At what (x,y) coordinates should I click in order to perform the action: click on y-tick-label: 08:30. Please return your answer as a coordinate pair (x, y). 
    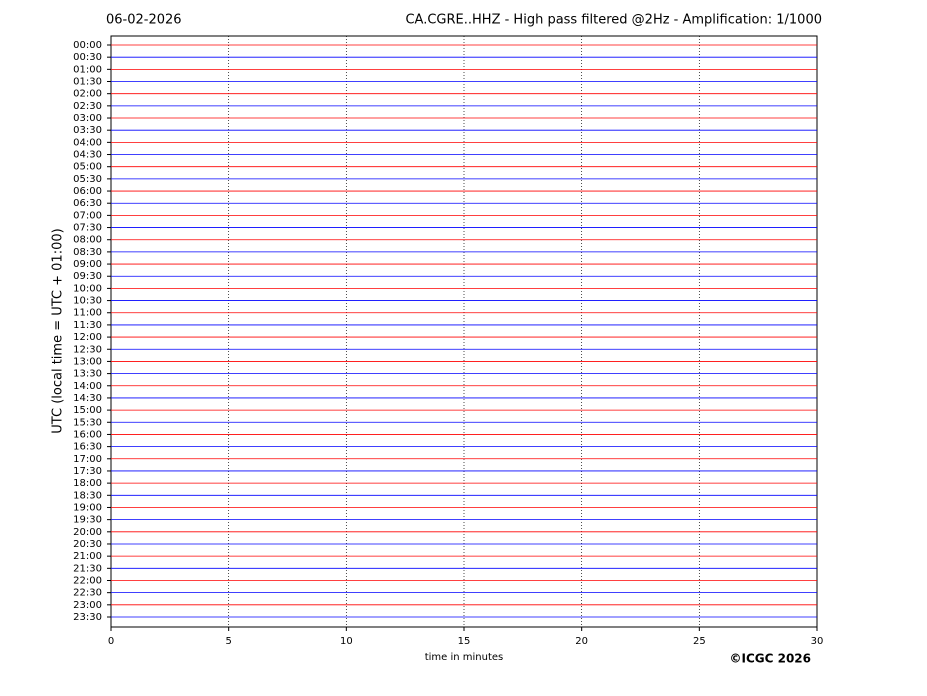
    Looking at the image, I should click on (87, 252).